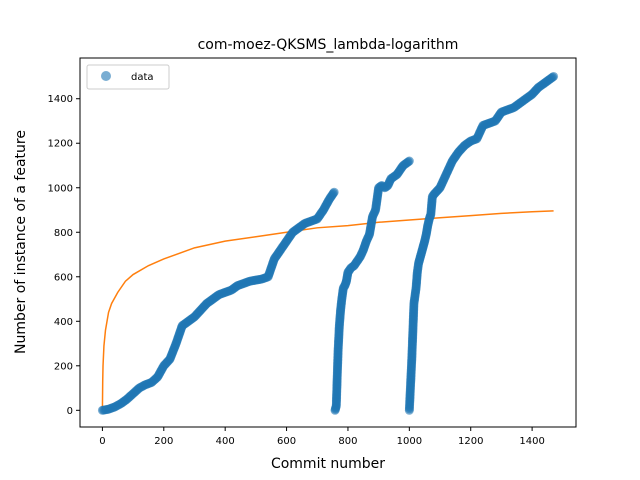 The image size is (640, 480). I want to click on legend-box, so click(128, 77).